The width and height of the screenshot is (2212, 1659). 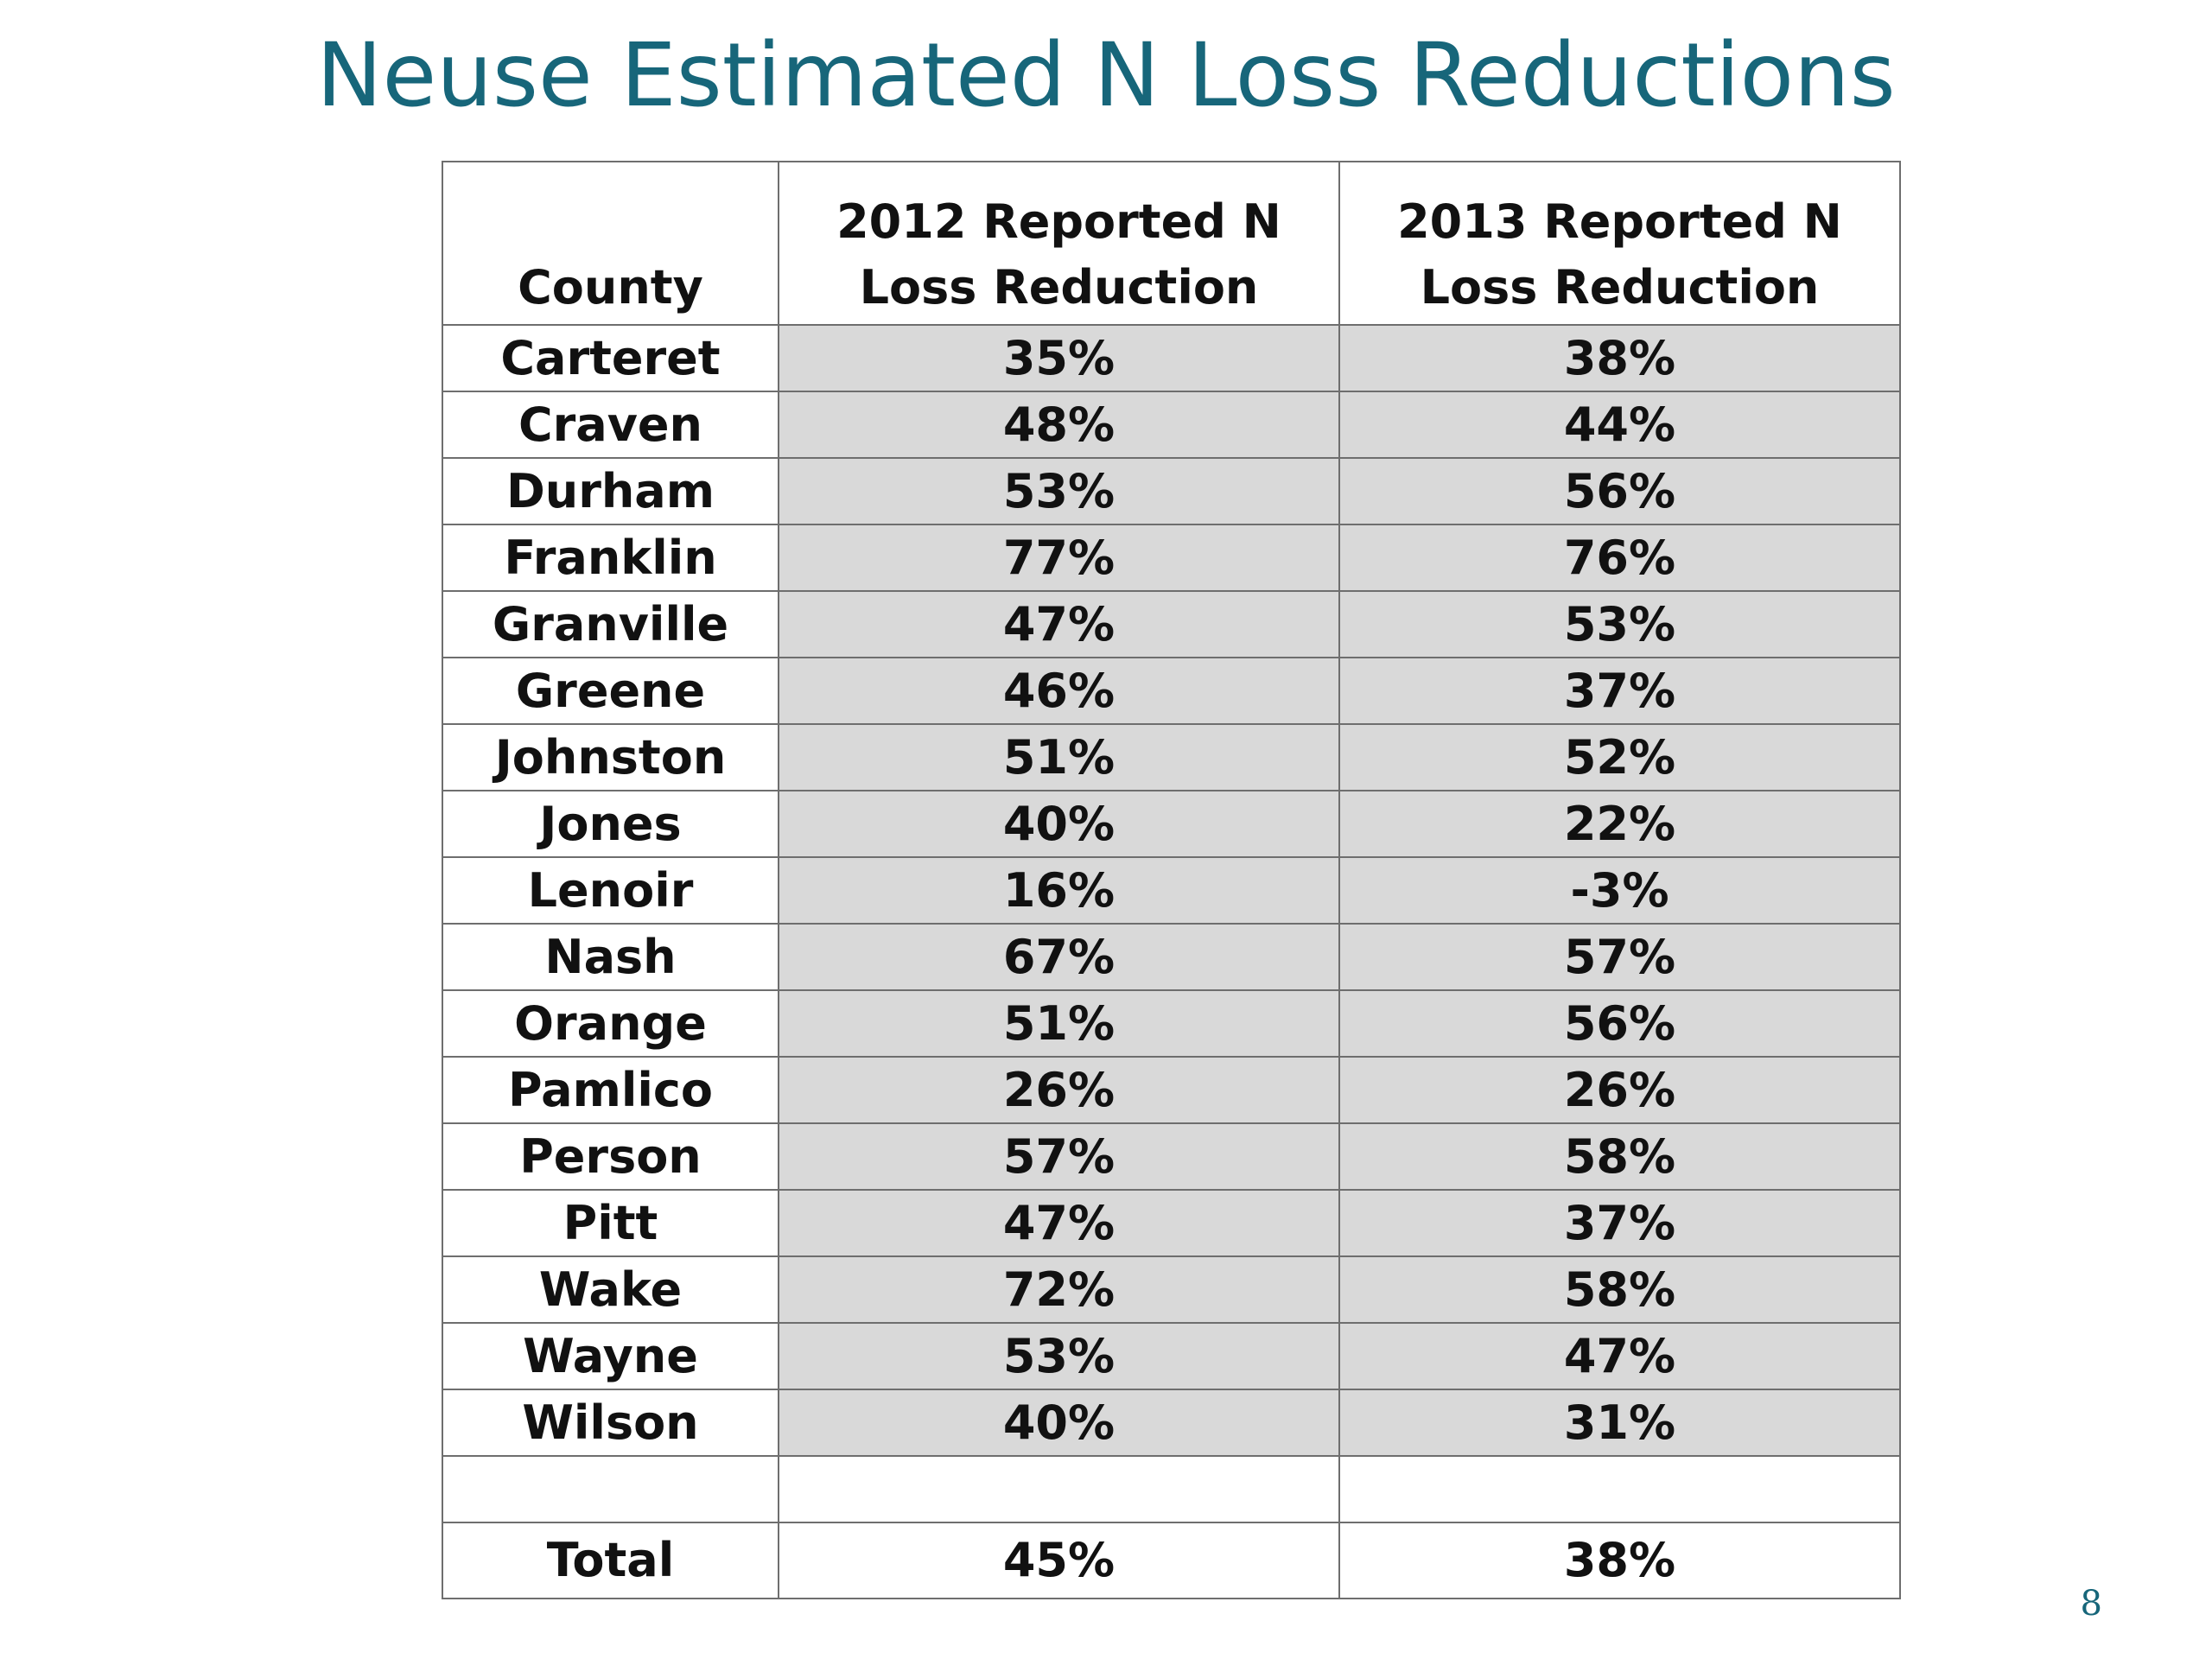 What do you see at coordinates (1059, 1289) in the screenshot?
I see `reduction-2012-cell: 72%` at bounding box center [1059, 1289].